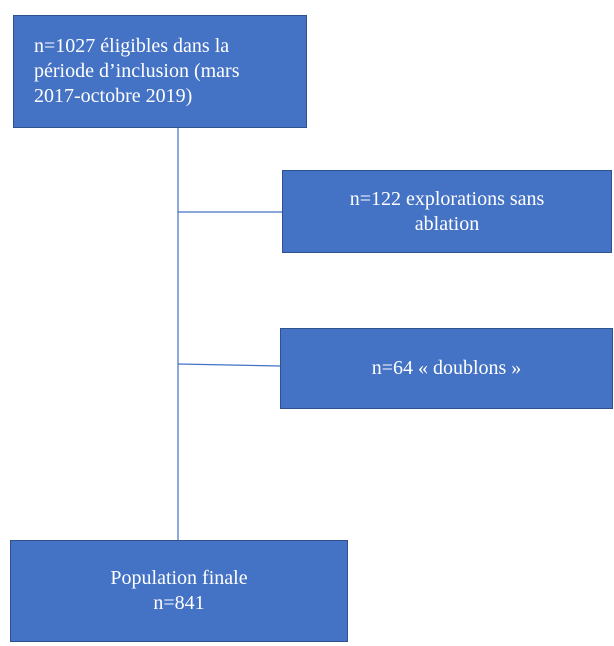  What do you see at coordinates (179, 603) in the screenshot?
I see `node-text: n=841` at bounding box center [179, 603].